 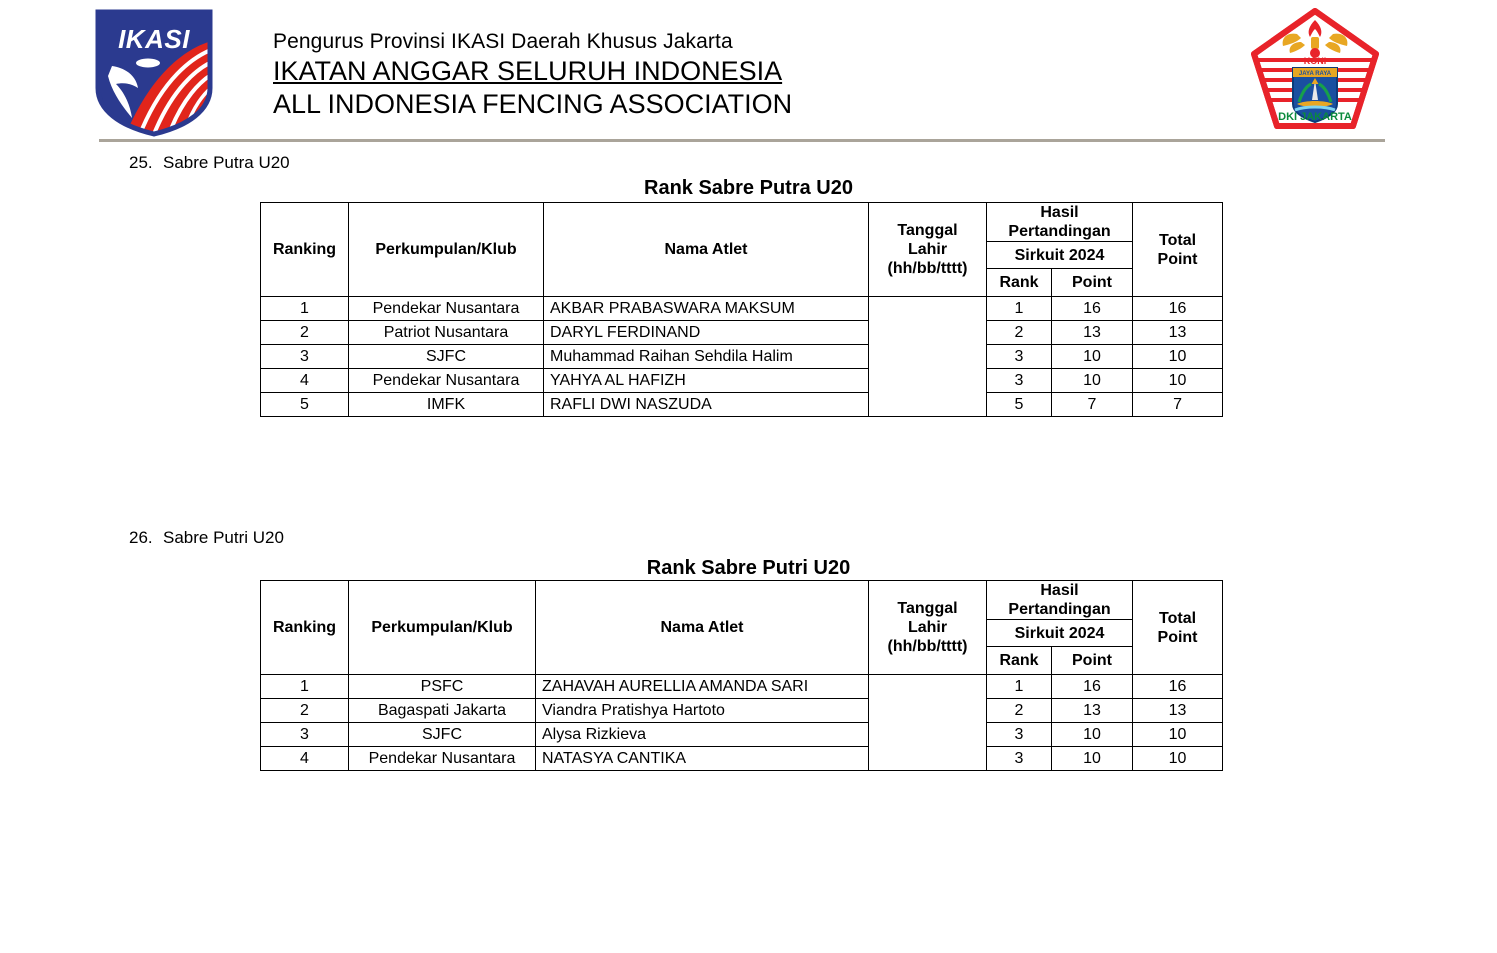 What do you see at coordinates (1059, 222) in the screenshot?
I see `header-match-result: Hasil Pertandingan` at bounding box center [1059, 222].